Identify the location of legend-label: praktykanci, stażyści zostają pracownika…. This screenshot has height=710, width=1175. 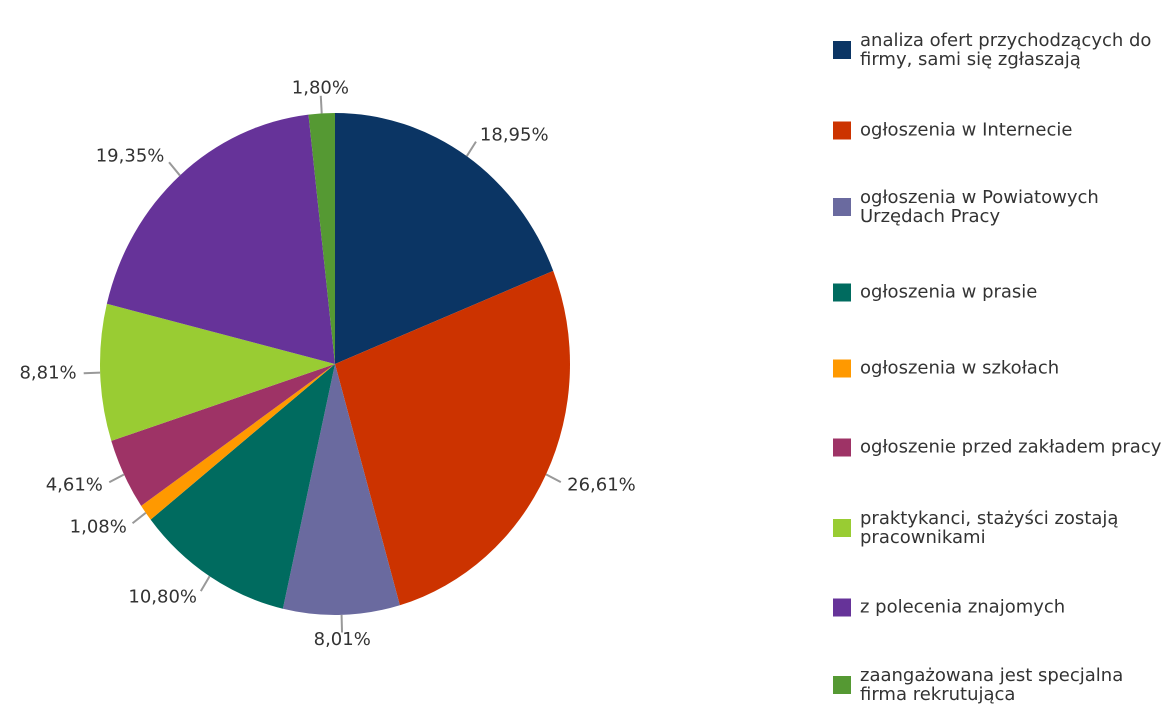
(989, 528).